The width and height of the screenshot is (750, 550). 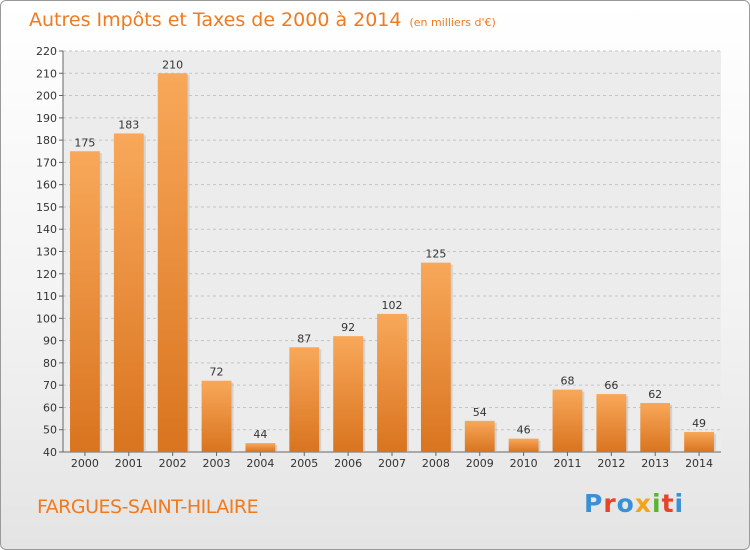 What do you see at coordinates (46, 118) in the screenshot?
I see `y-tick-label: 190` at bounding box center [46, 118].